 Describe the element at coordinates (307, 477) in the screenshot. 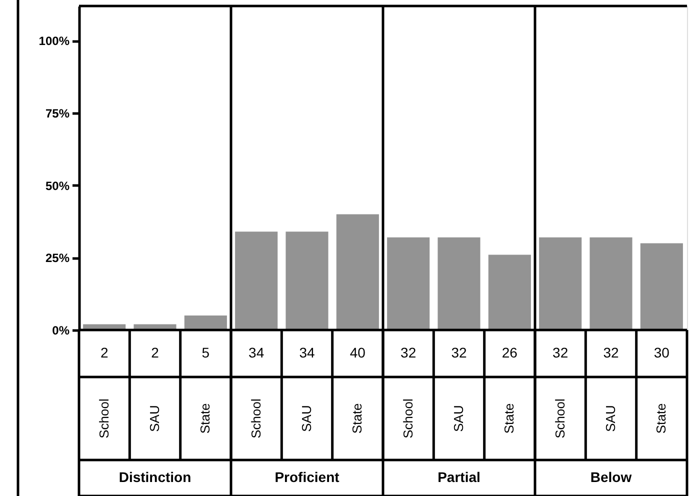

I see `text: Proficient` at that location.